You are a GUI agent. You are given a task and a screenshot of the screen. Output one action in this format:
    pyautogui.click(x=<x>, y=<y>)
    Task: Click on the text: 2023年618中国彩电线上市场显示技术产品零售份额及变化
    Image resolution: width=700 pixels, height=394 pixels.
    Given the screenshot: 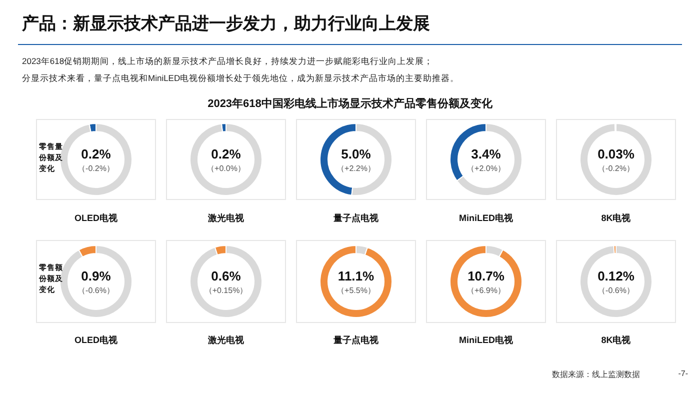 What is the action you would take?
    pyautogui.click(x=350, y=103)
    